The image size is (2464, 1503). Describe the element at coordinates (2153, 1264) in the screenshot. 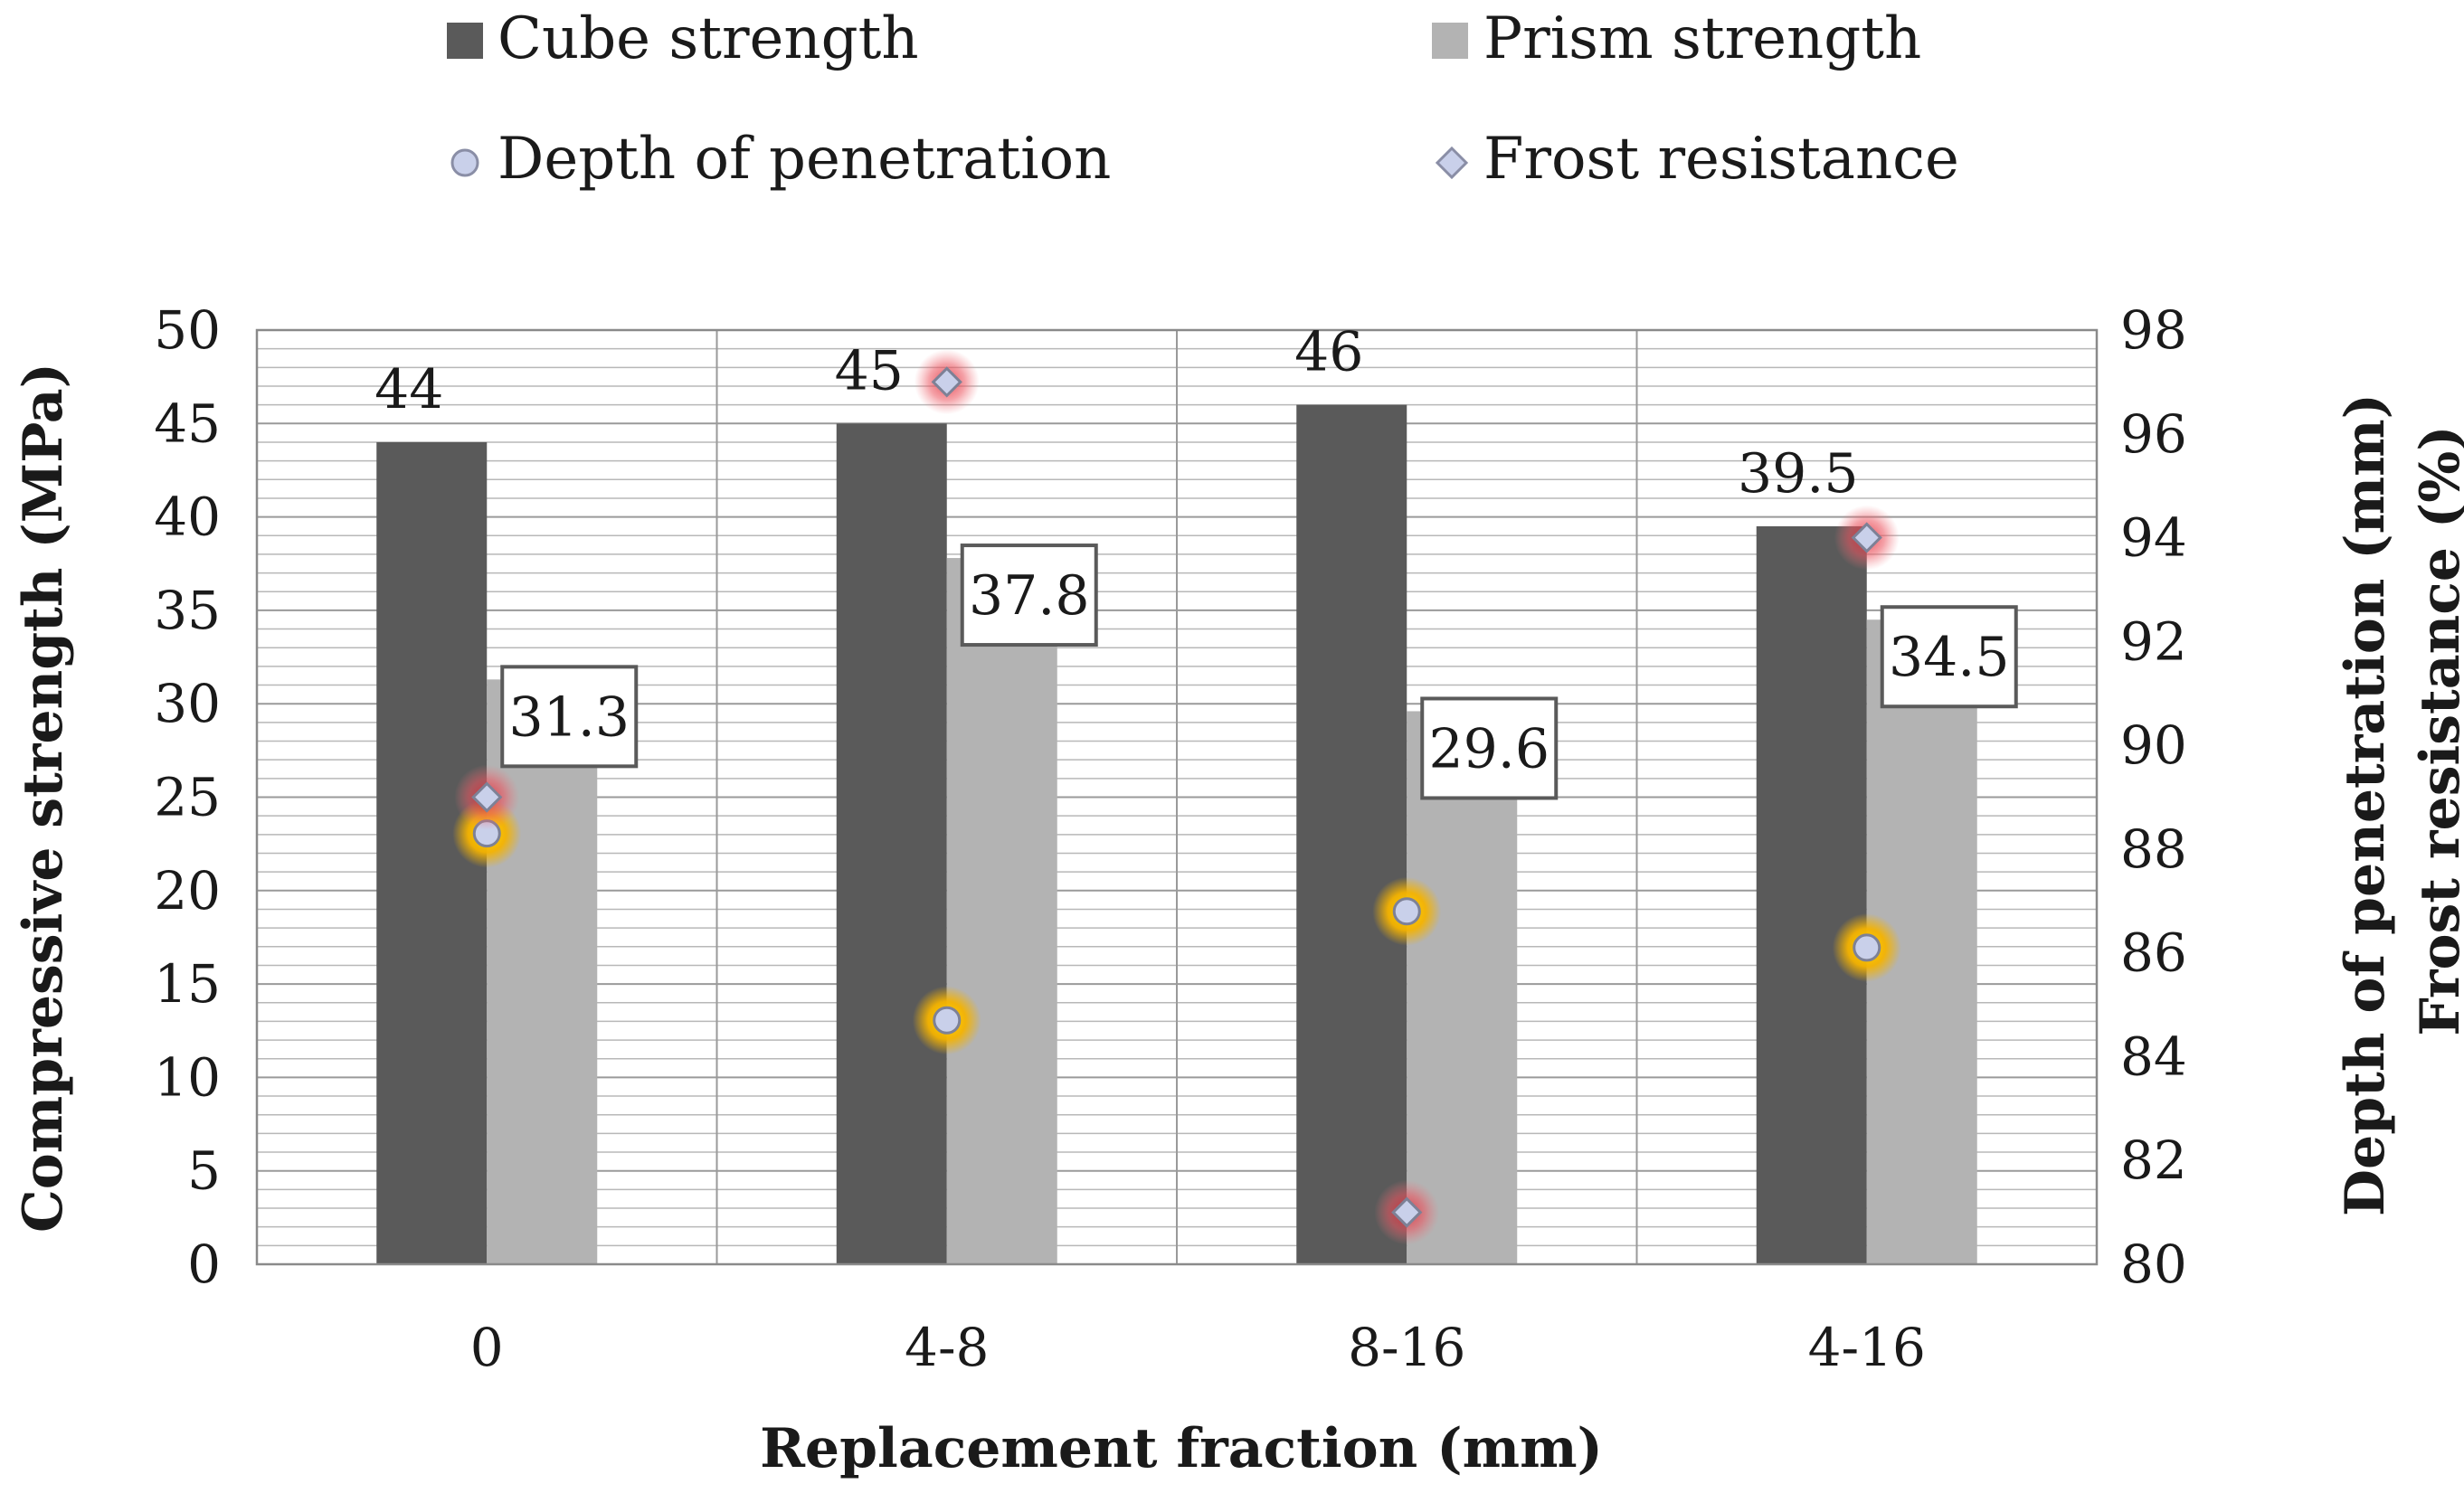

I see `y2-tick-label: 80` at that location.